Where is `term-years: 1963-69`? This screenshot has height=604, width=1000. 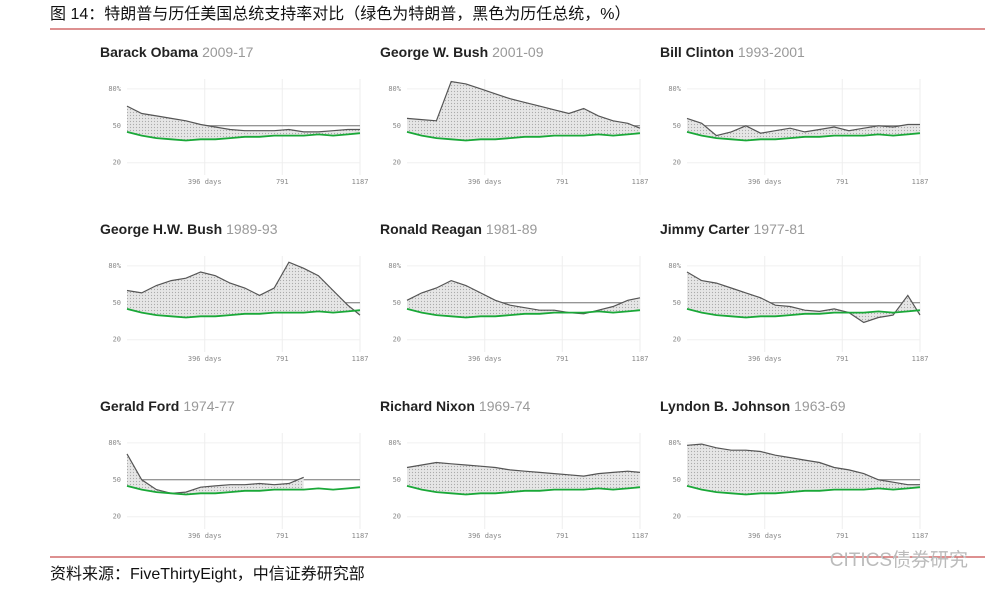
term-years: 1963-69 is located at coordinates (820, 406).